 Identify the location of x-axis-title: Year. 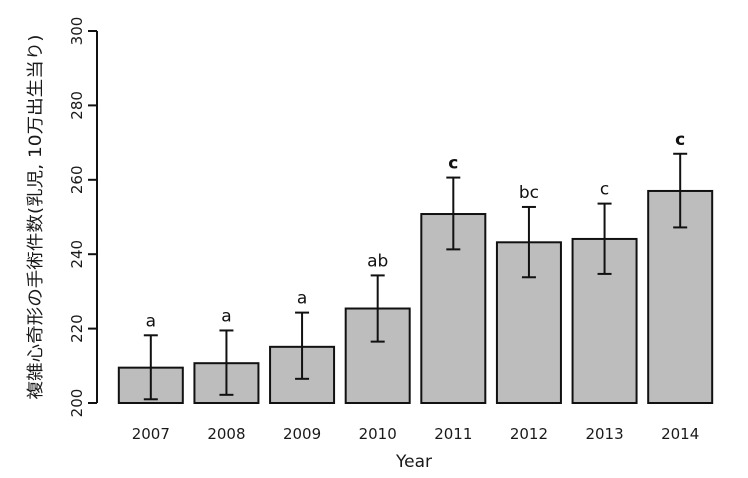
(413, 462).